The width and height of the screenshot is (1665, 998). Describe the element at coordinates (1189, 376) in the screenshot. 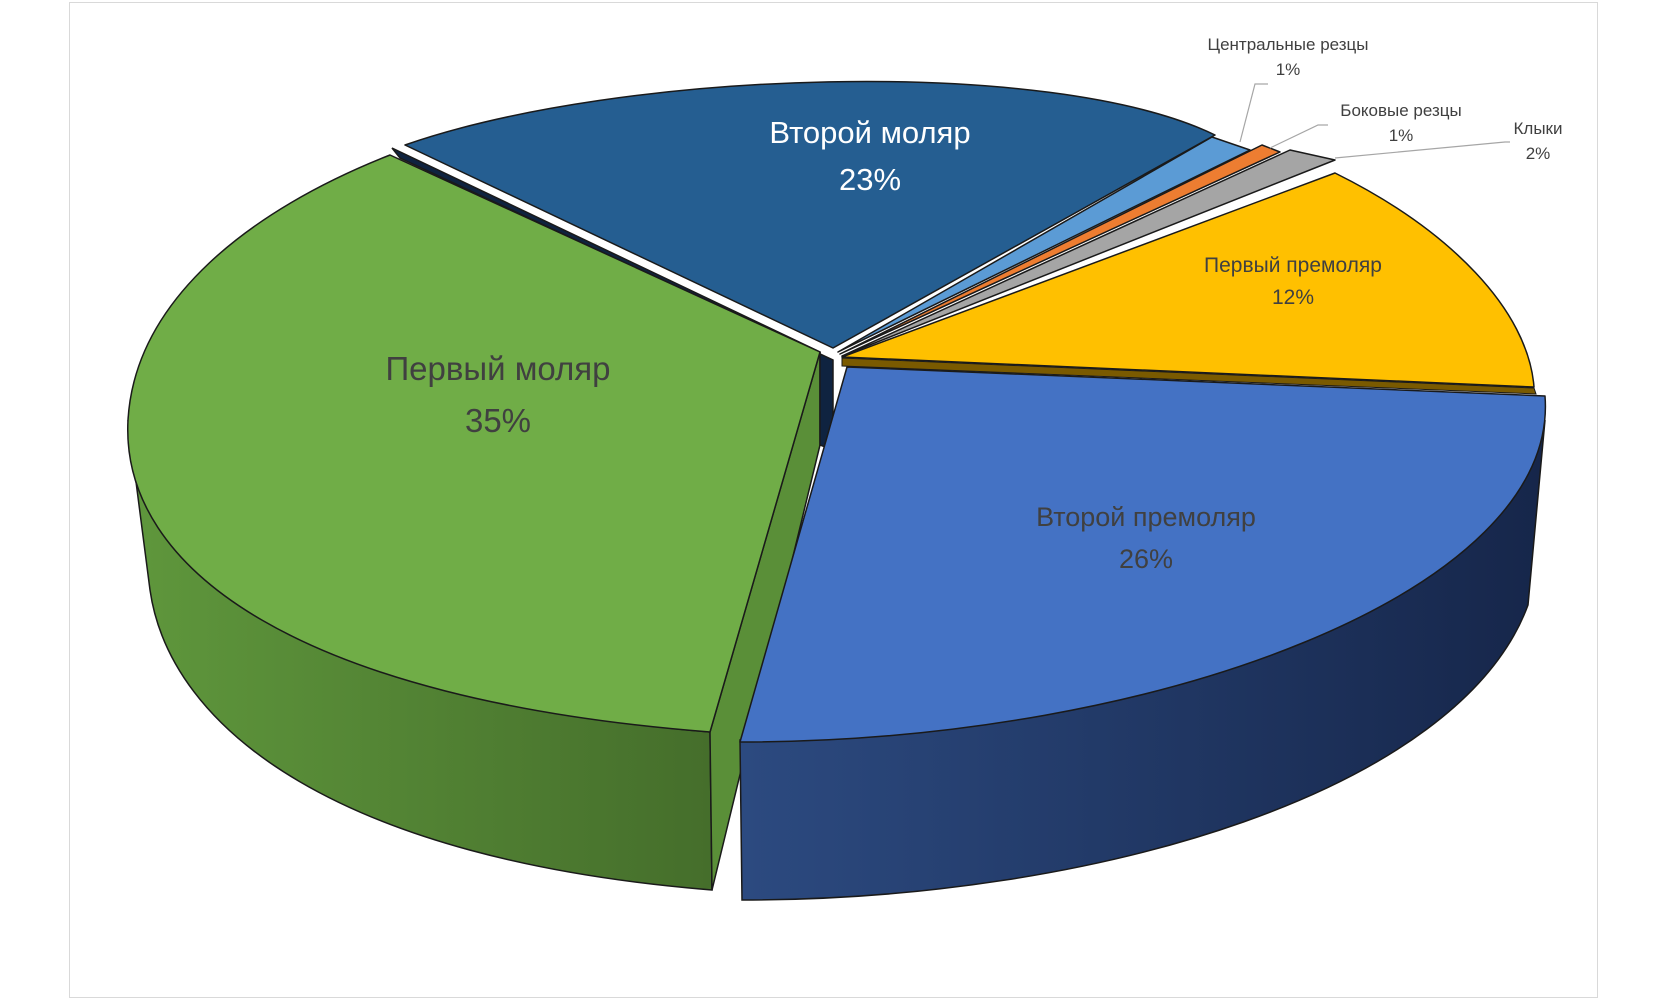

I see `slice-side-first-premolar` at that location.